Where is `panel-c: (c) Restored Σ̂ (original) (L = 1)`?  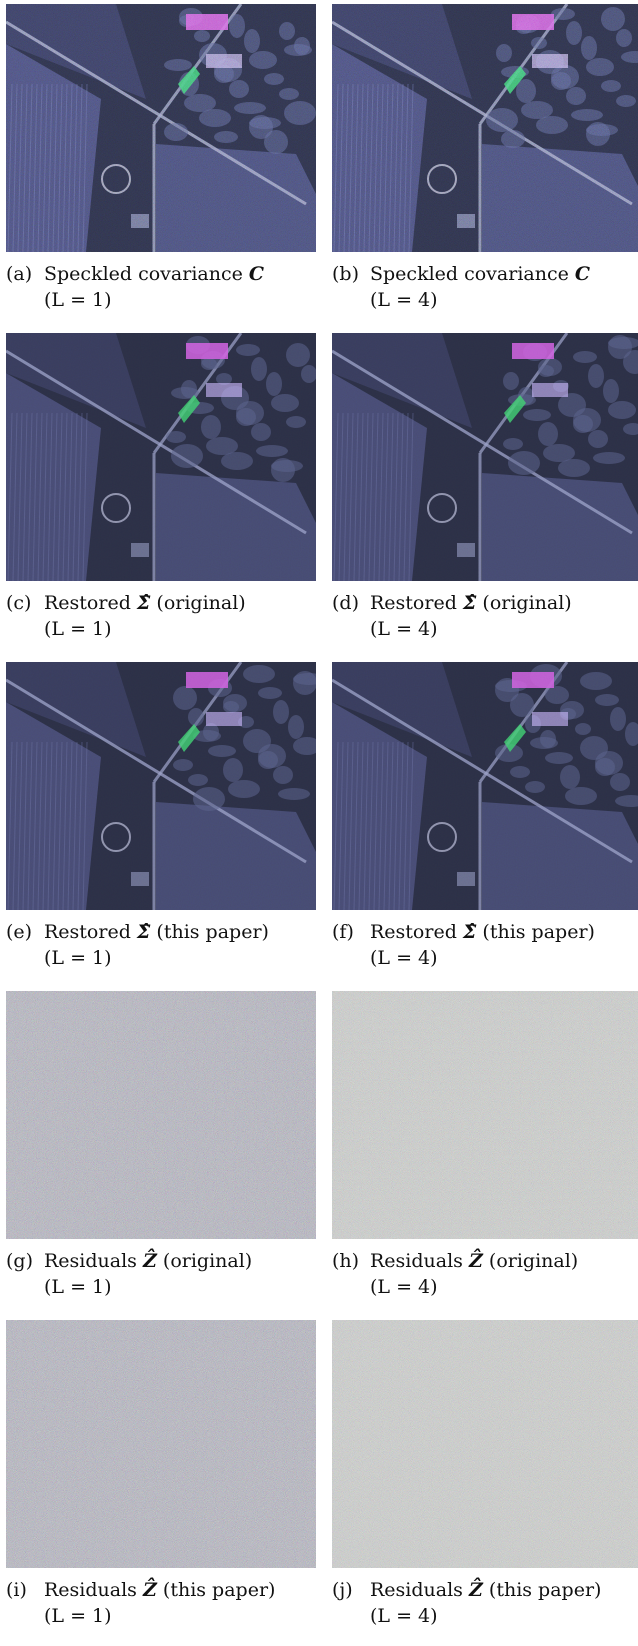
panel-c: (c) Restored Σ̂ (original) (L = 1) is located at coordinates (161, 487).